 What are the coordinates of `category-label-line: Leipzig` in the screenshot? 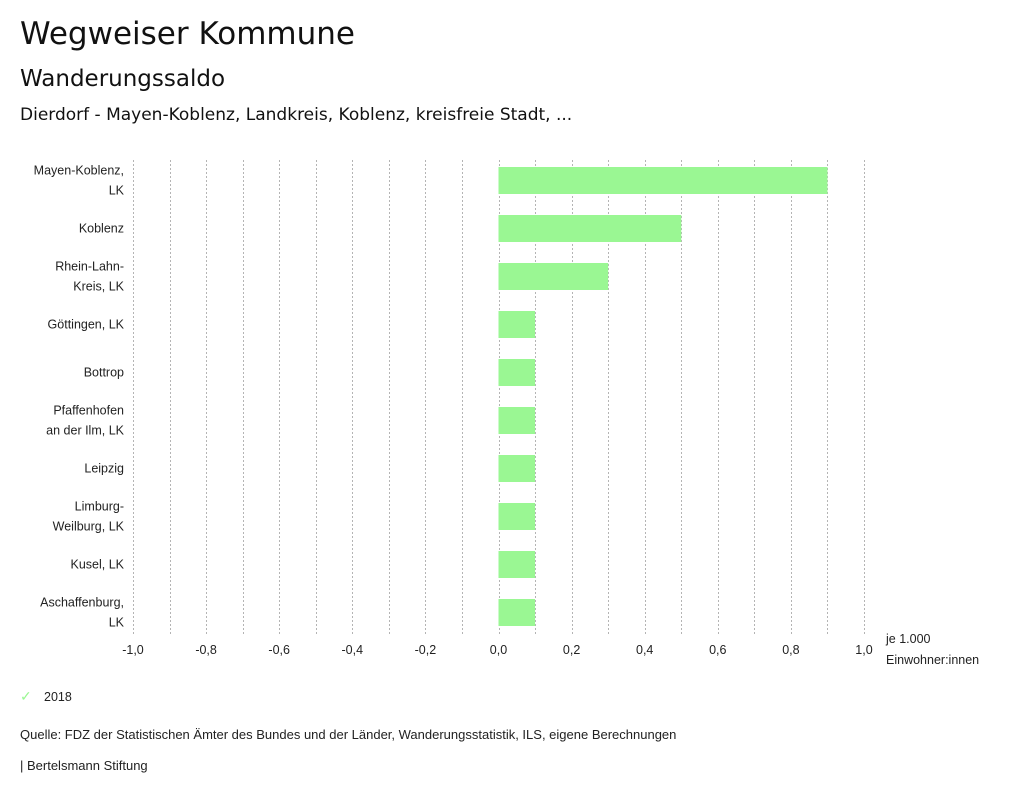 It's located at (104, 469).